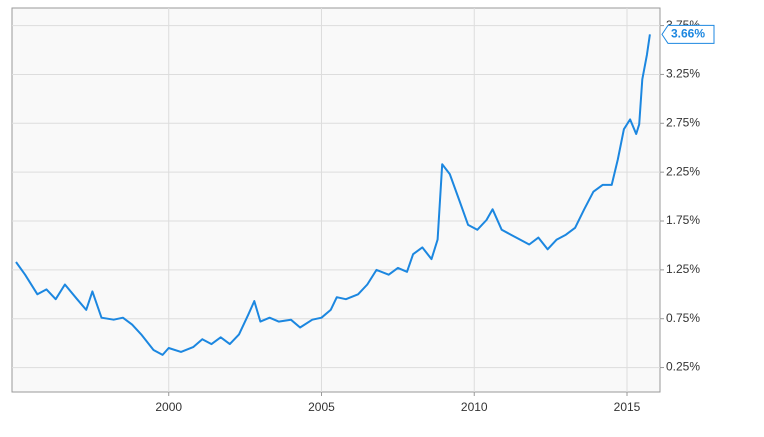 The height and width of the screenshot is (437, 764). Describe the element at coordinates (683, 269) in the screenshot. I see `y-tick-label: 1.25%` at that location.